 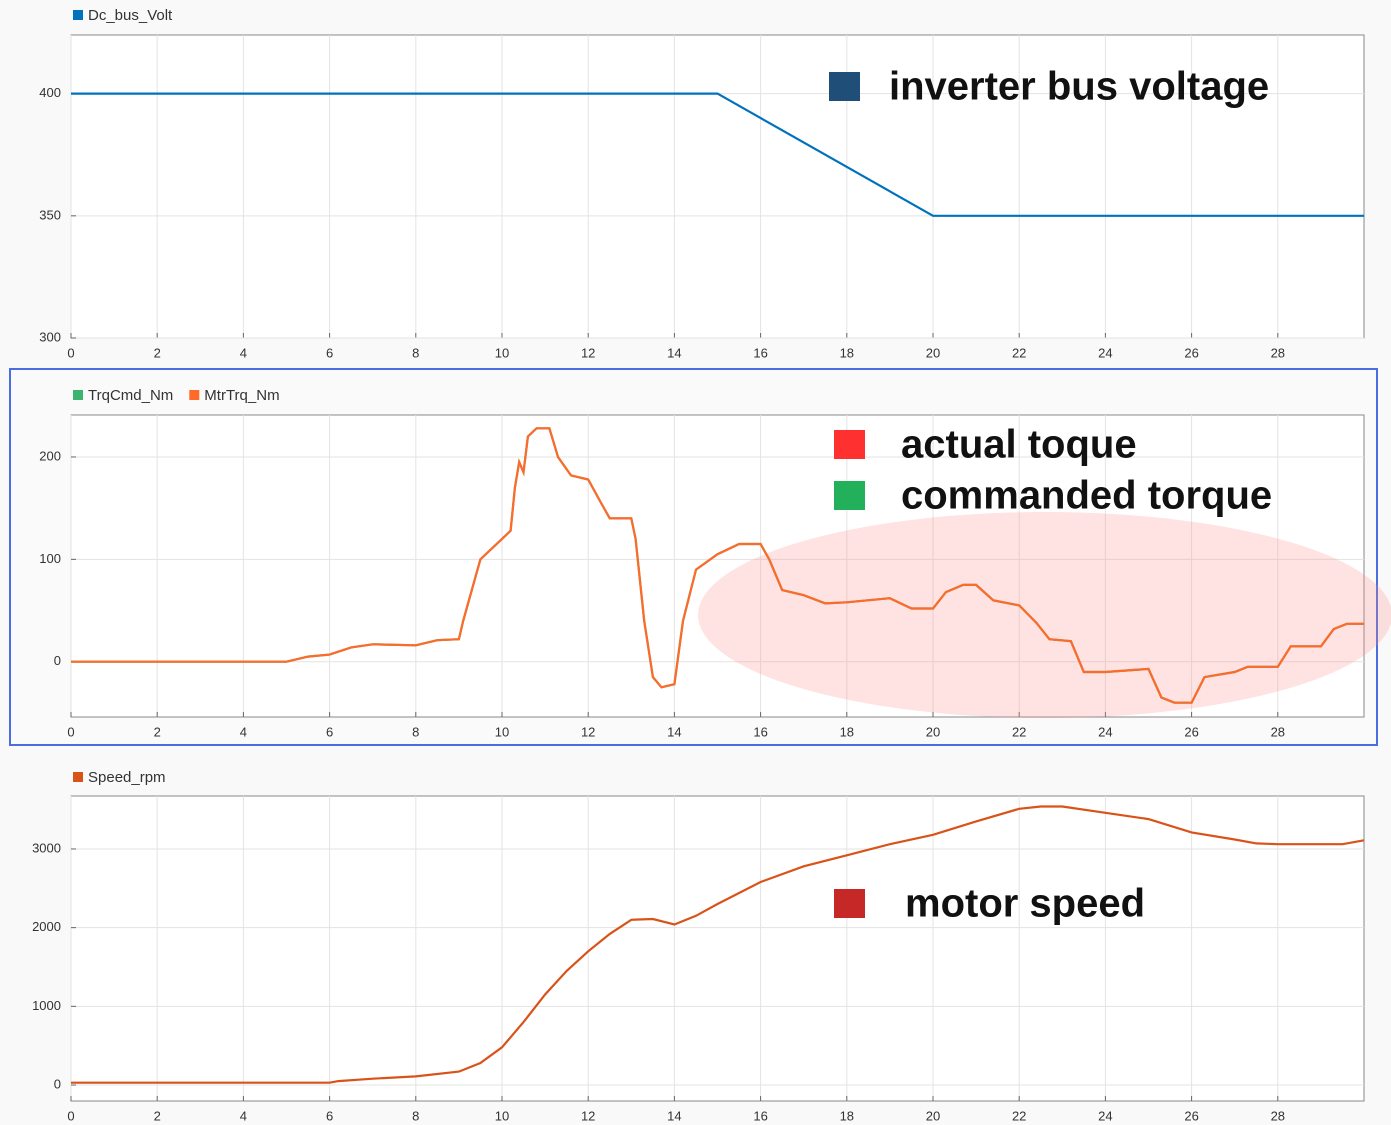 What do you see at coordinates (130, 15) in the screenshot?
I see `legend-label: Dc_bus_Volt` at bounding box center [130, 15].